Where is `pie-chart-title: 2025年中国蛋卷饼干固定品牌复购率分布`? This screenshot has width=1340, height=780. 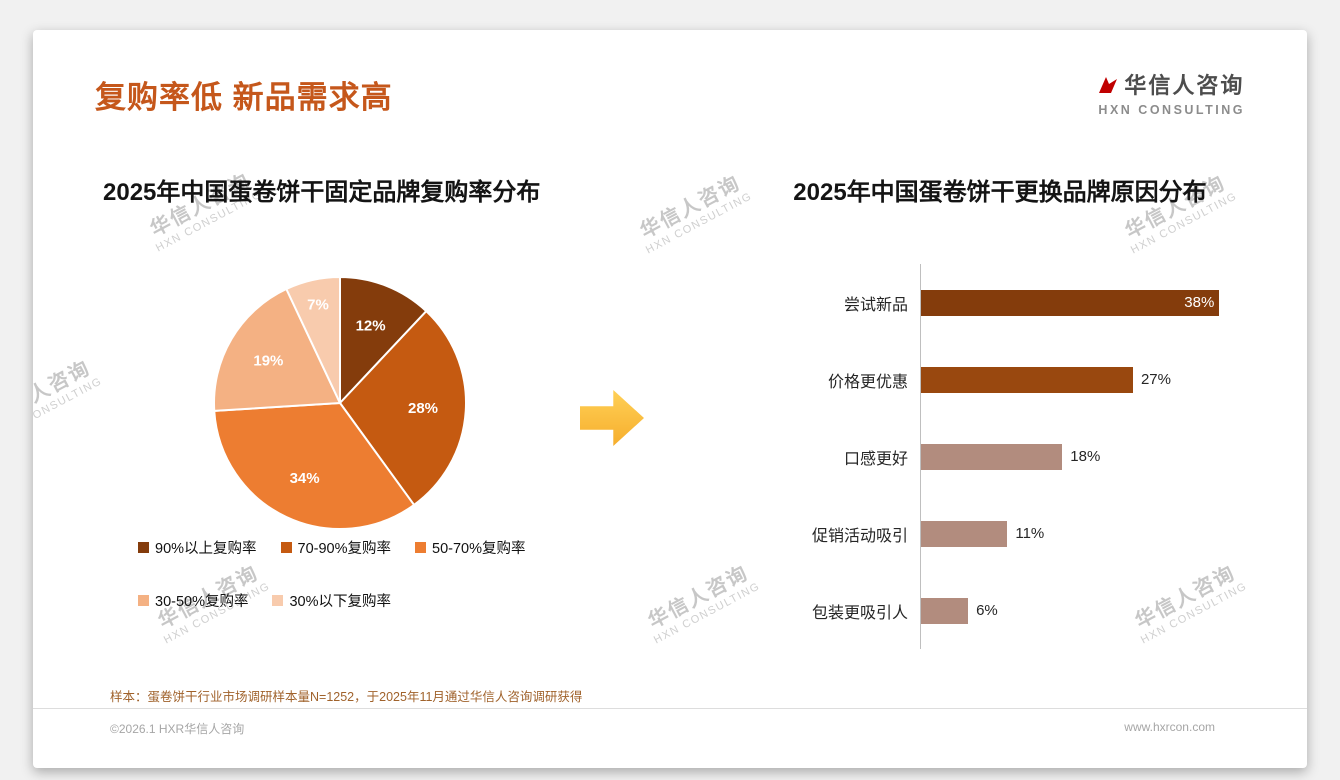
pie-chart-title: 2025年中国蛋卷饼干固定品牌复购率分布 is located at coordinates (322, 192).